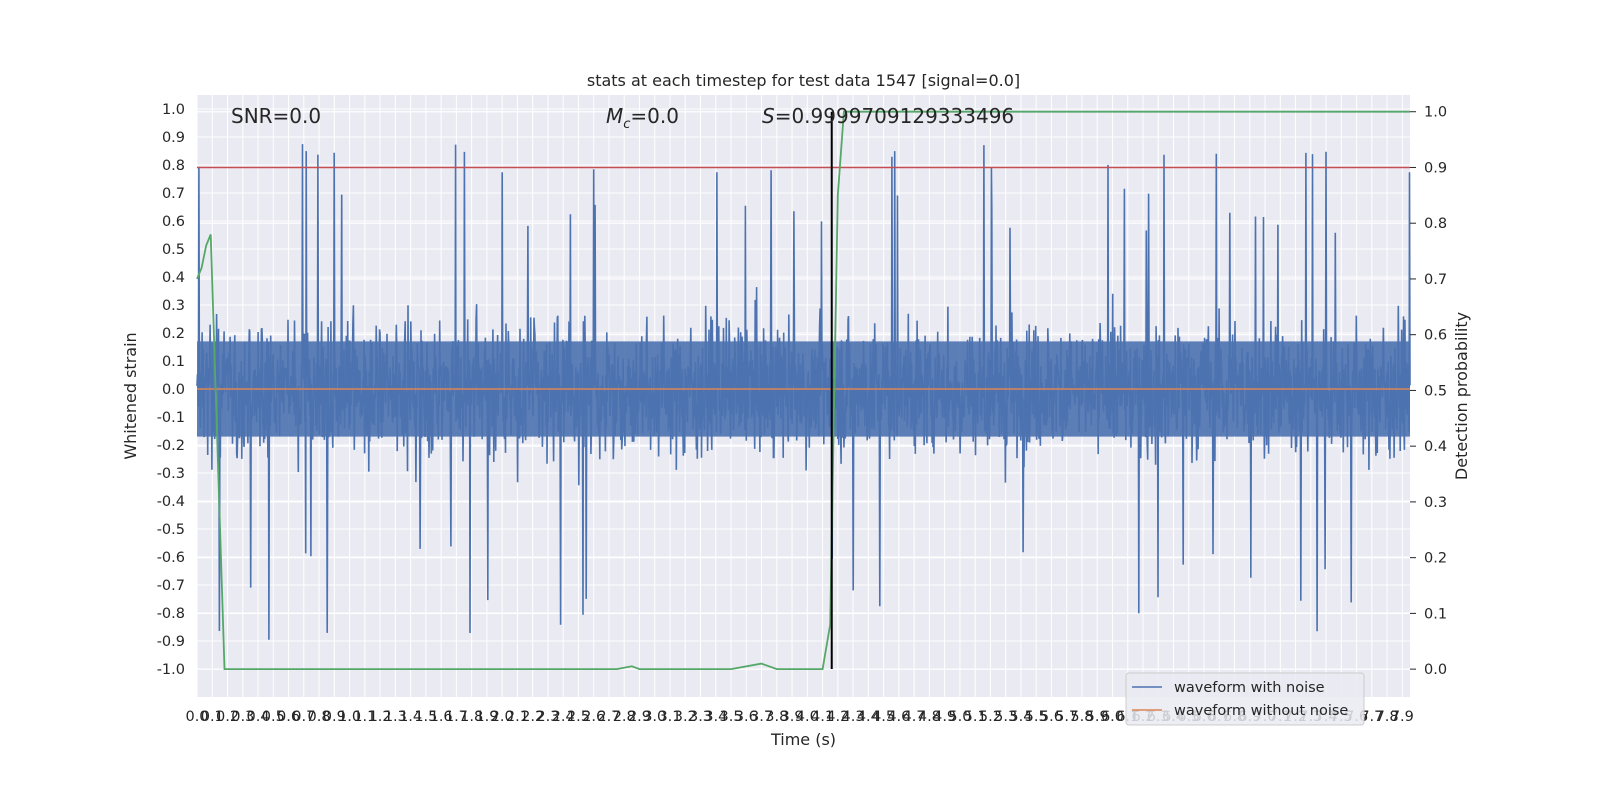 The image size is (1600, 804). I want to click on mc-value: =0.0, so click(654, 116).